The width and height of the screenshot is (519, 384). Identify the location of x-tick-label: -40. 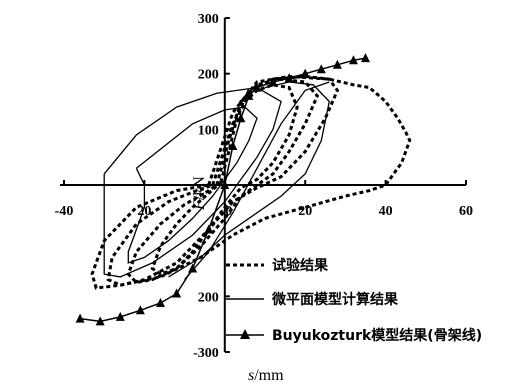
(64, 211).